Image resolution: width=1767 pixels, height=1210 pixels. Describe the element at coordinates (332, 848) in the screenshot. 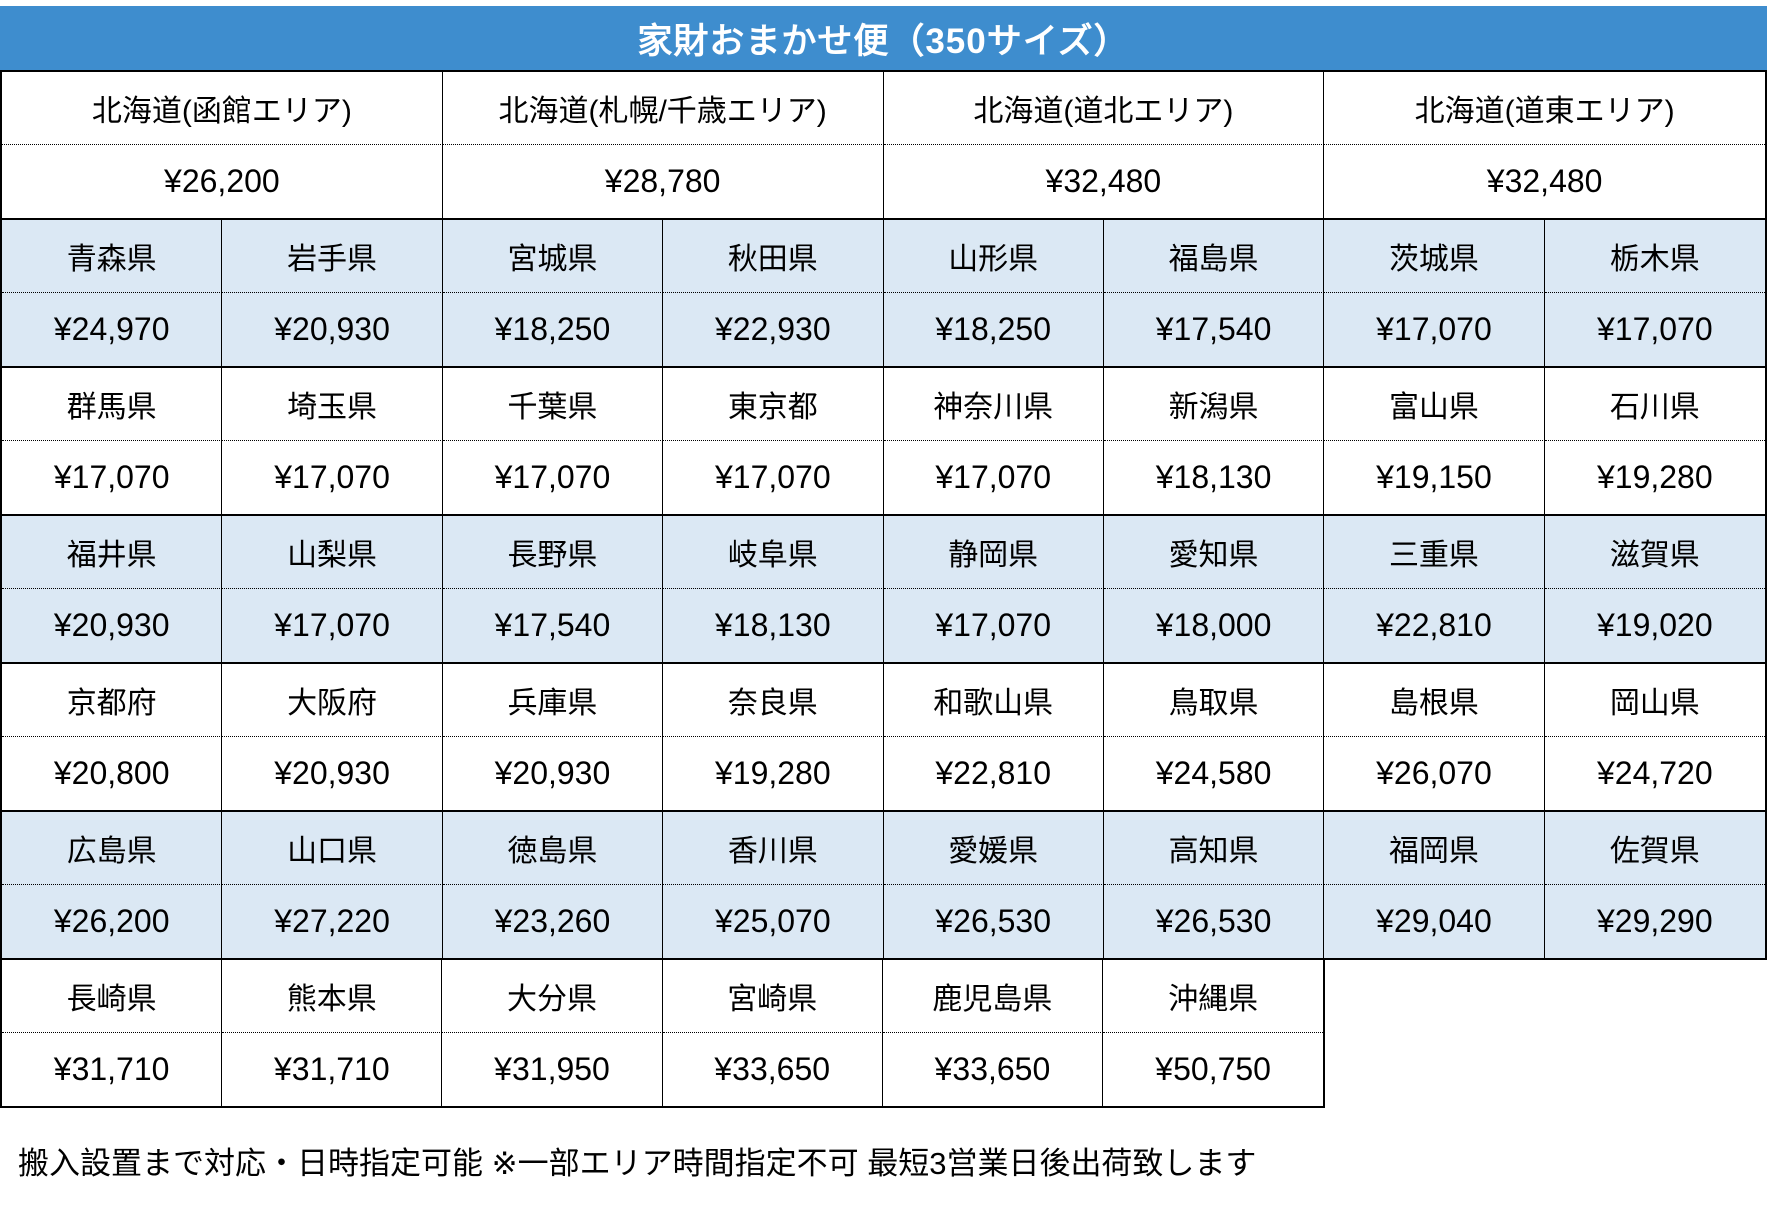

I see `prefecture-name-cell: 山口県` at that location.